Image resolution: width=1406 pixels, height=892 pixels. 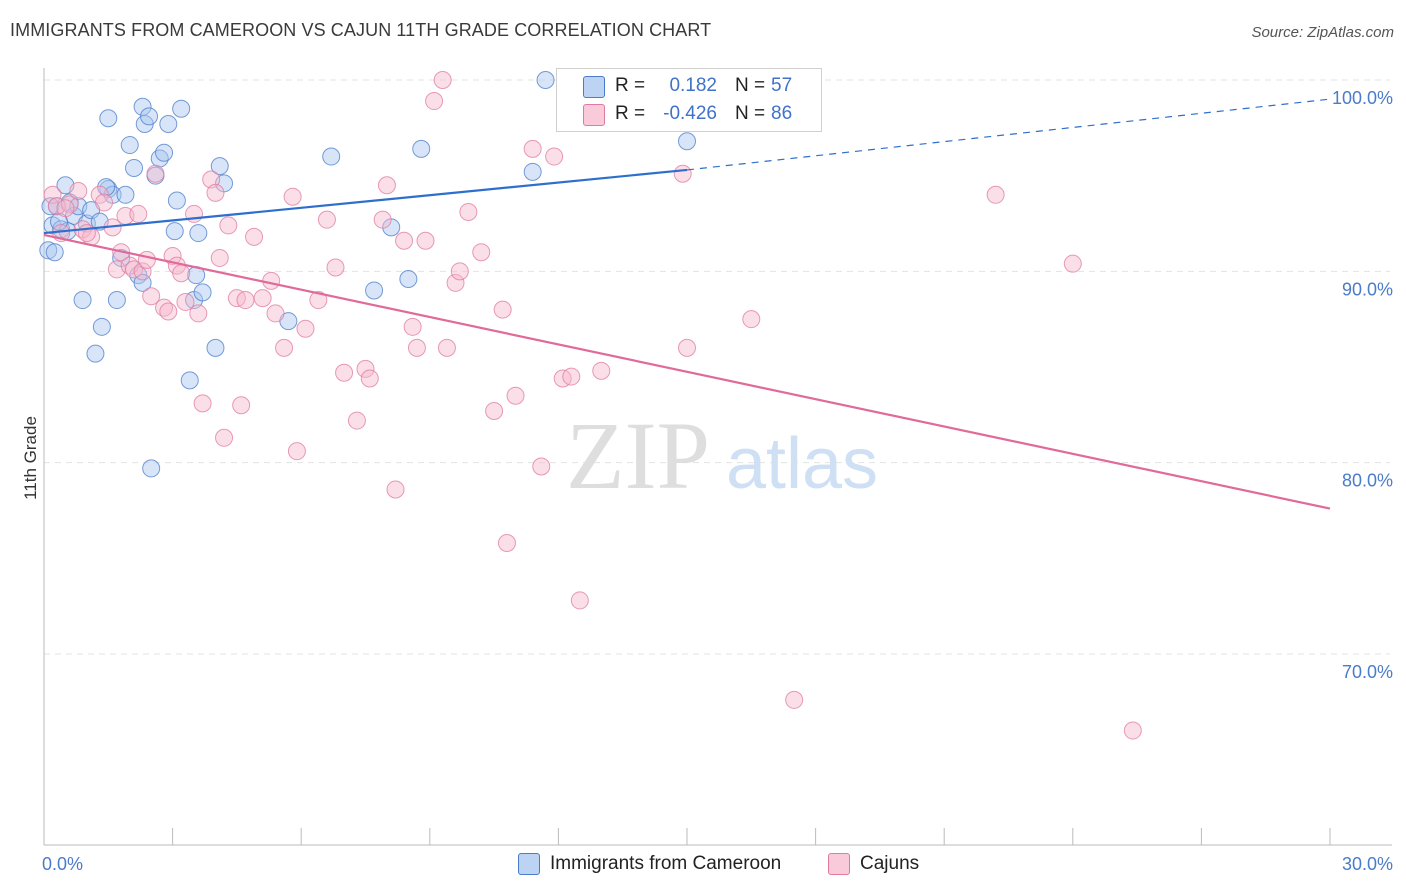 I want to click on legend-swatch-cajuns, so click(x=839, y=864).